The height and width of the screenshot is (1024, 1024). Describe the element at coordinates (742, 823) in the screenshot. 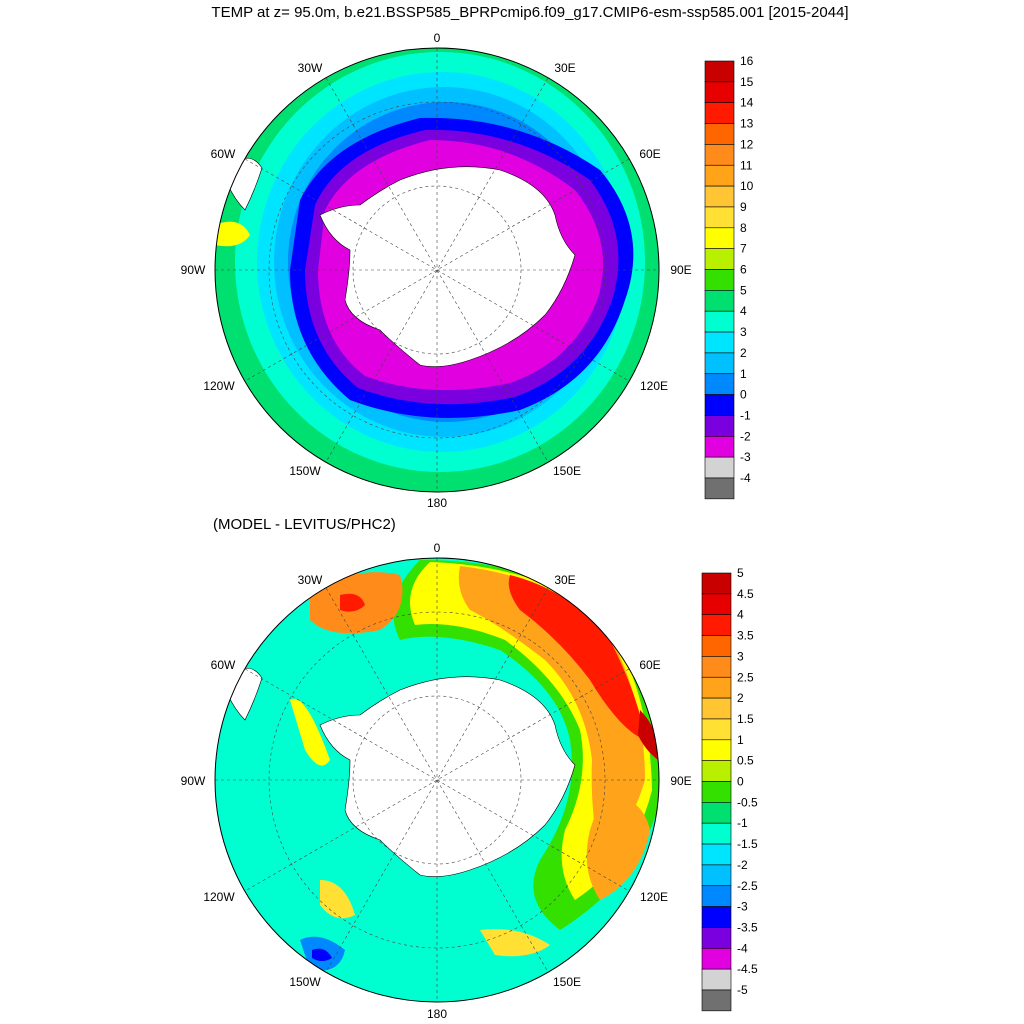

I see `bottom-colorbar-tick-label: -1` at that location.